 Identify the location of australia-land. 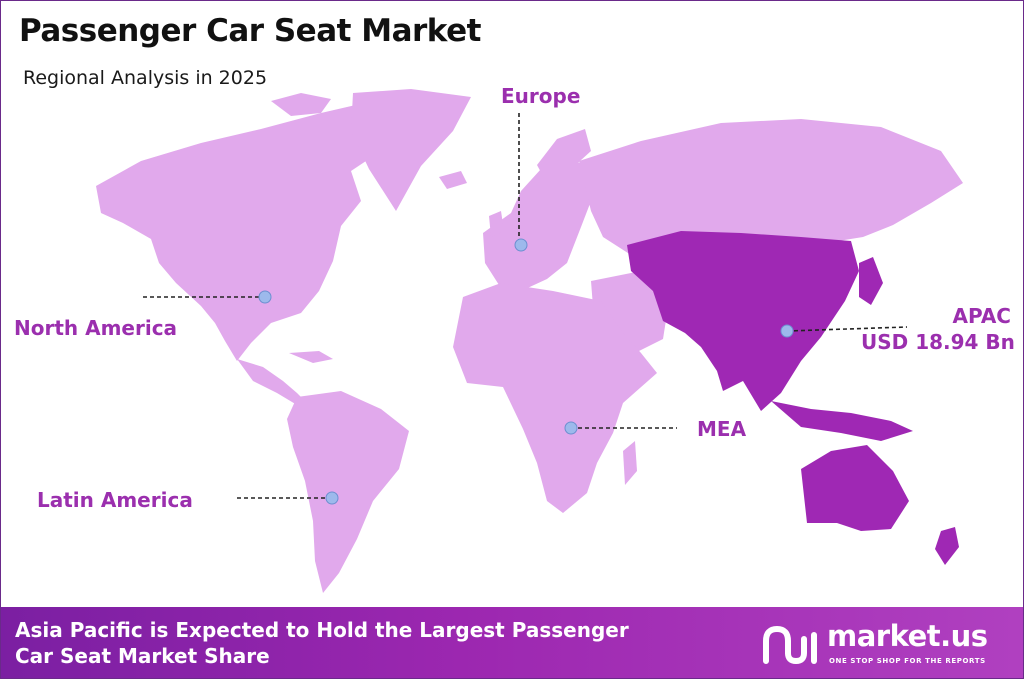
(855, 488).